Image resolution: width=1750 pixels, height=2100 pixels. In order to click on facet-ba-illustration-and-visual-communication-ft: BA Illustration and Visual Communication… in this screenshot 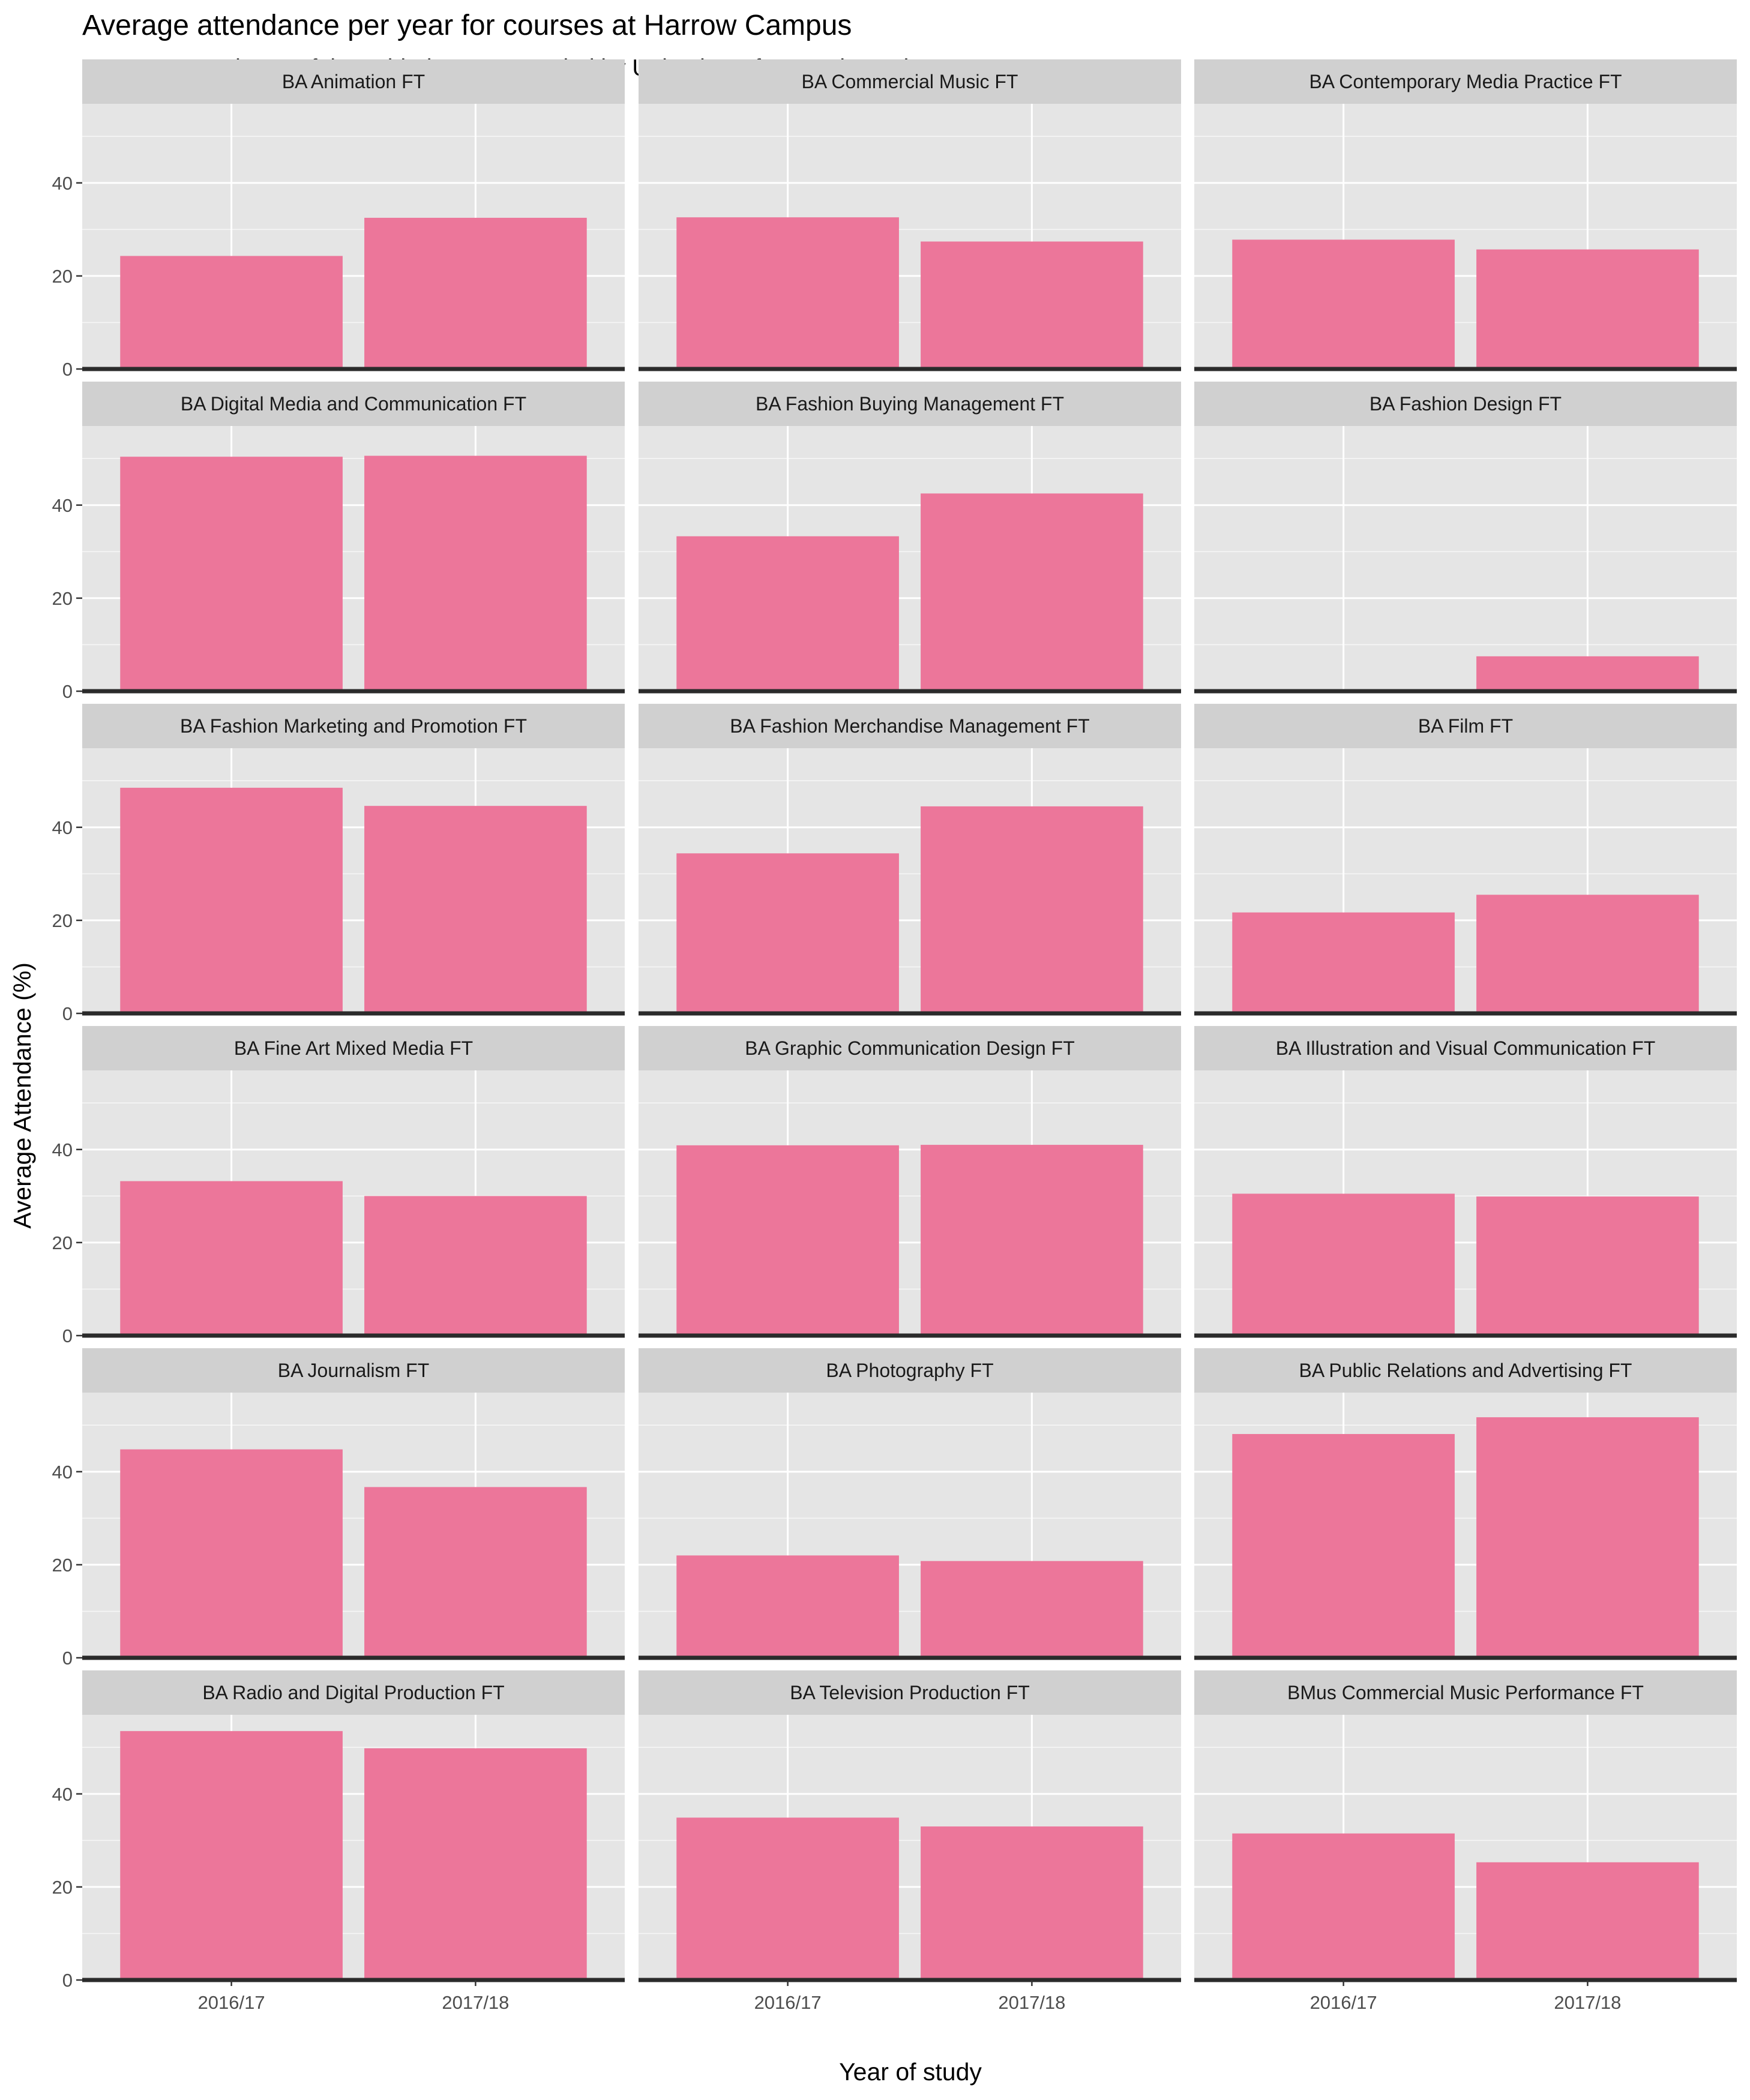, I will do `click(1465, 1182)`.